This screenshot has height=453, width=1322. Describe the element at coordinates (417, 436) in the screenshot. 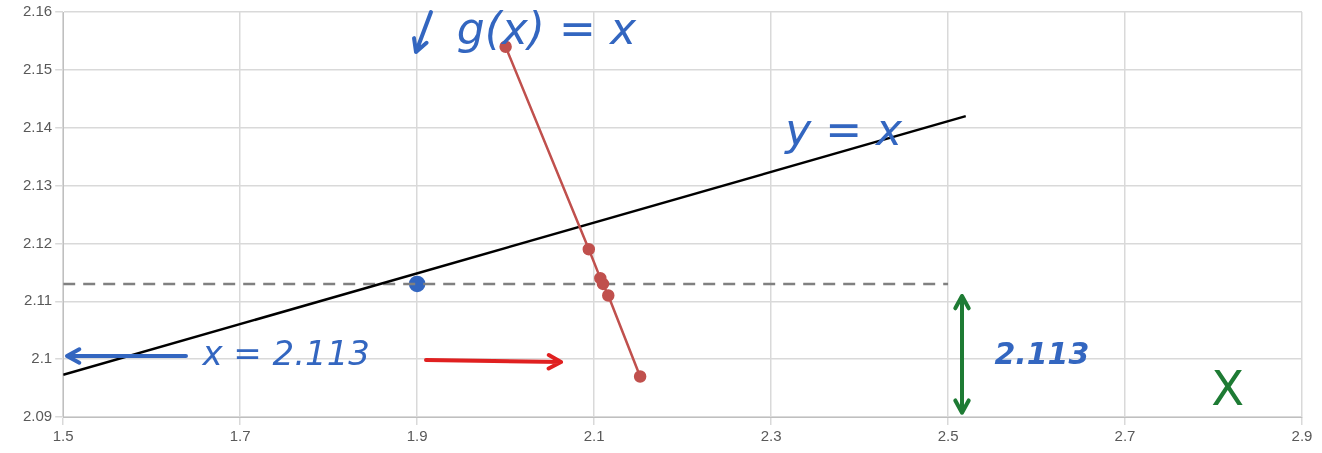

I see `x-tick-label: 1.9` at that location.